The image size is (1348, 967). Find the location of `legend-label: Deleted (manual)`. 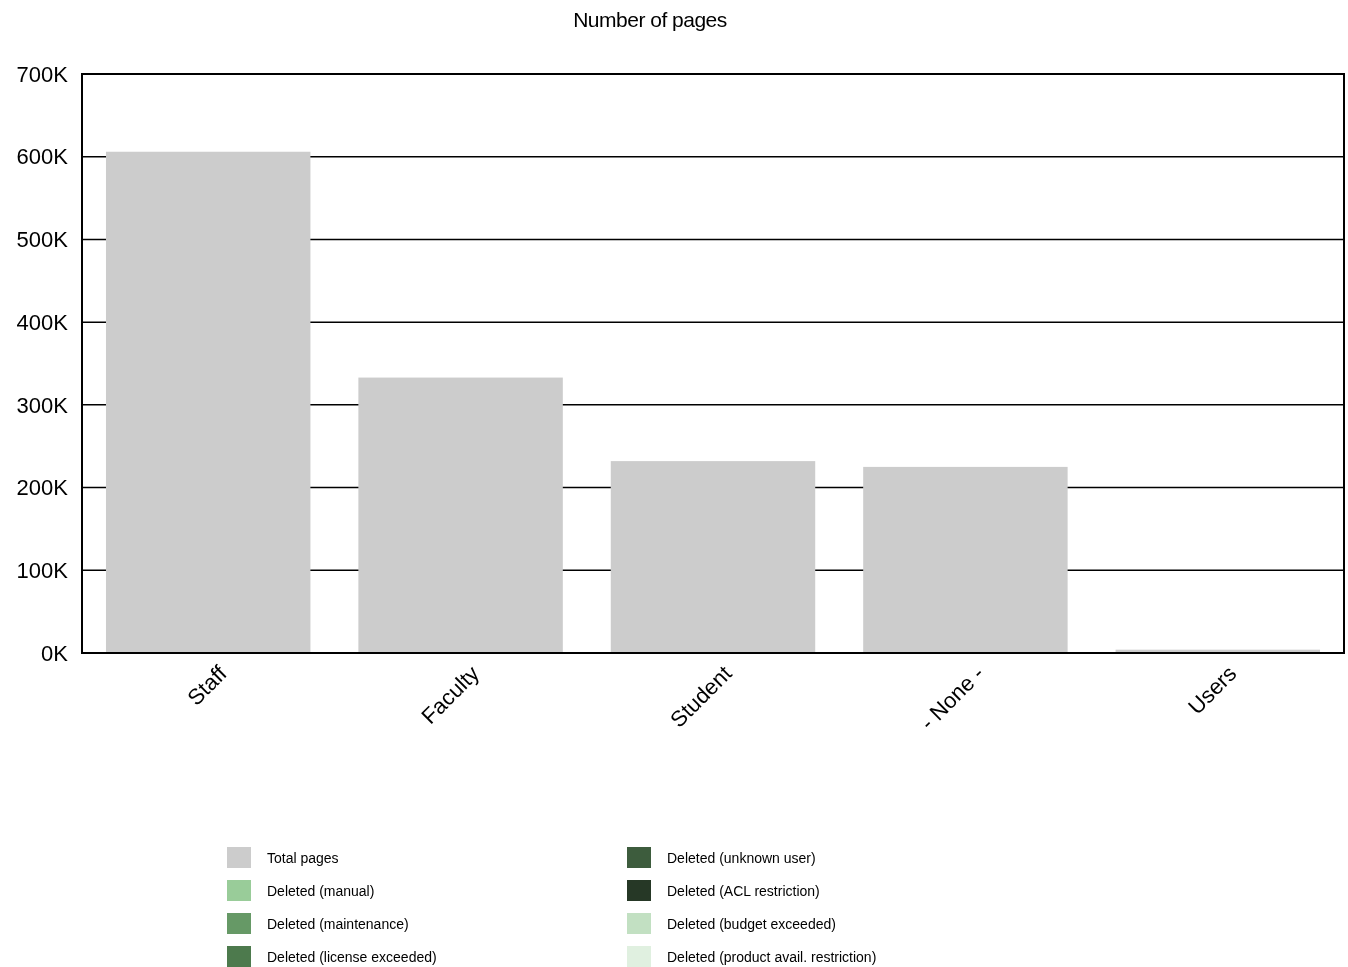

legend-label: Deleted (manual) is located at coordinates (321, 890).